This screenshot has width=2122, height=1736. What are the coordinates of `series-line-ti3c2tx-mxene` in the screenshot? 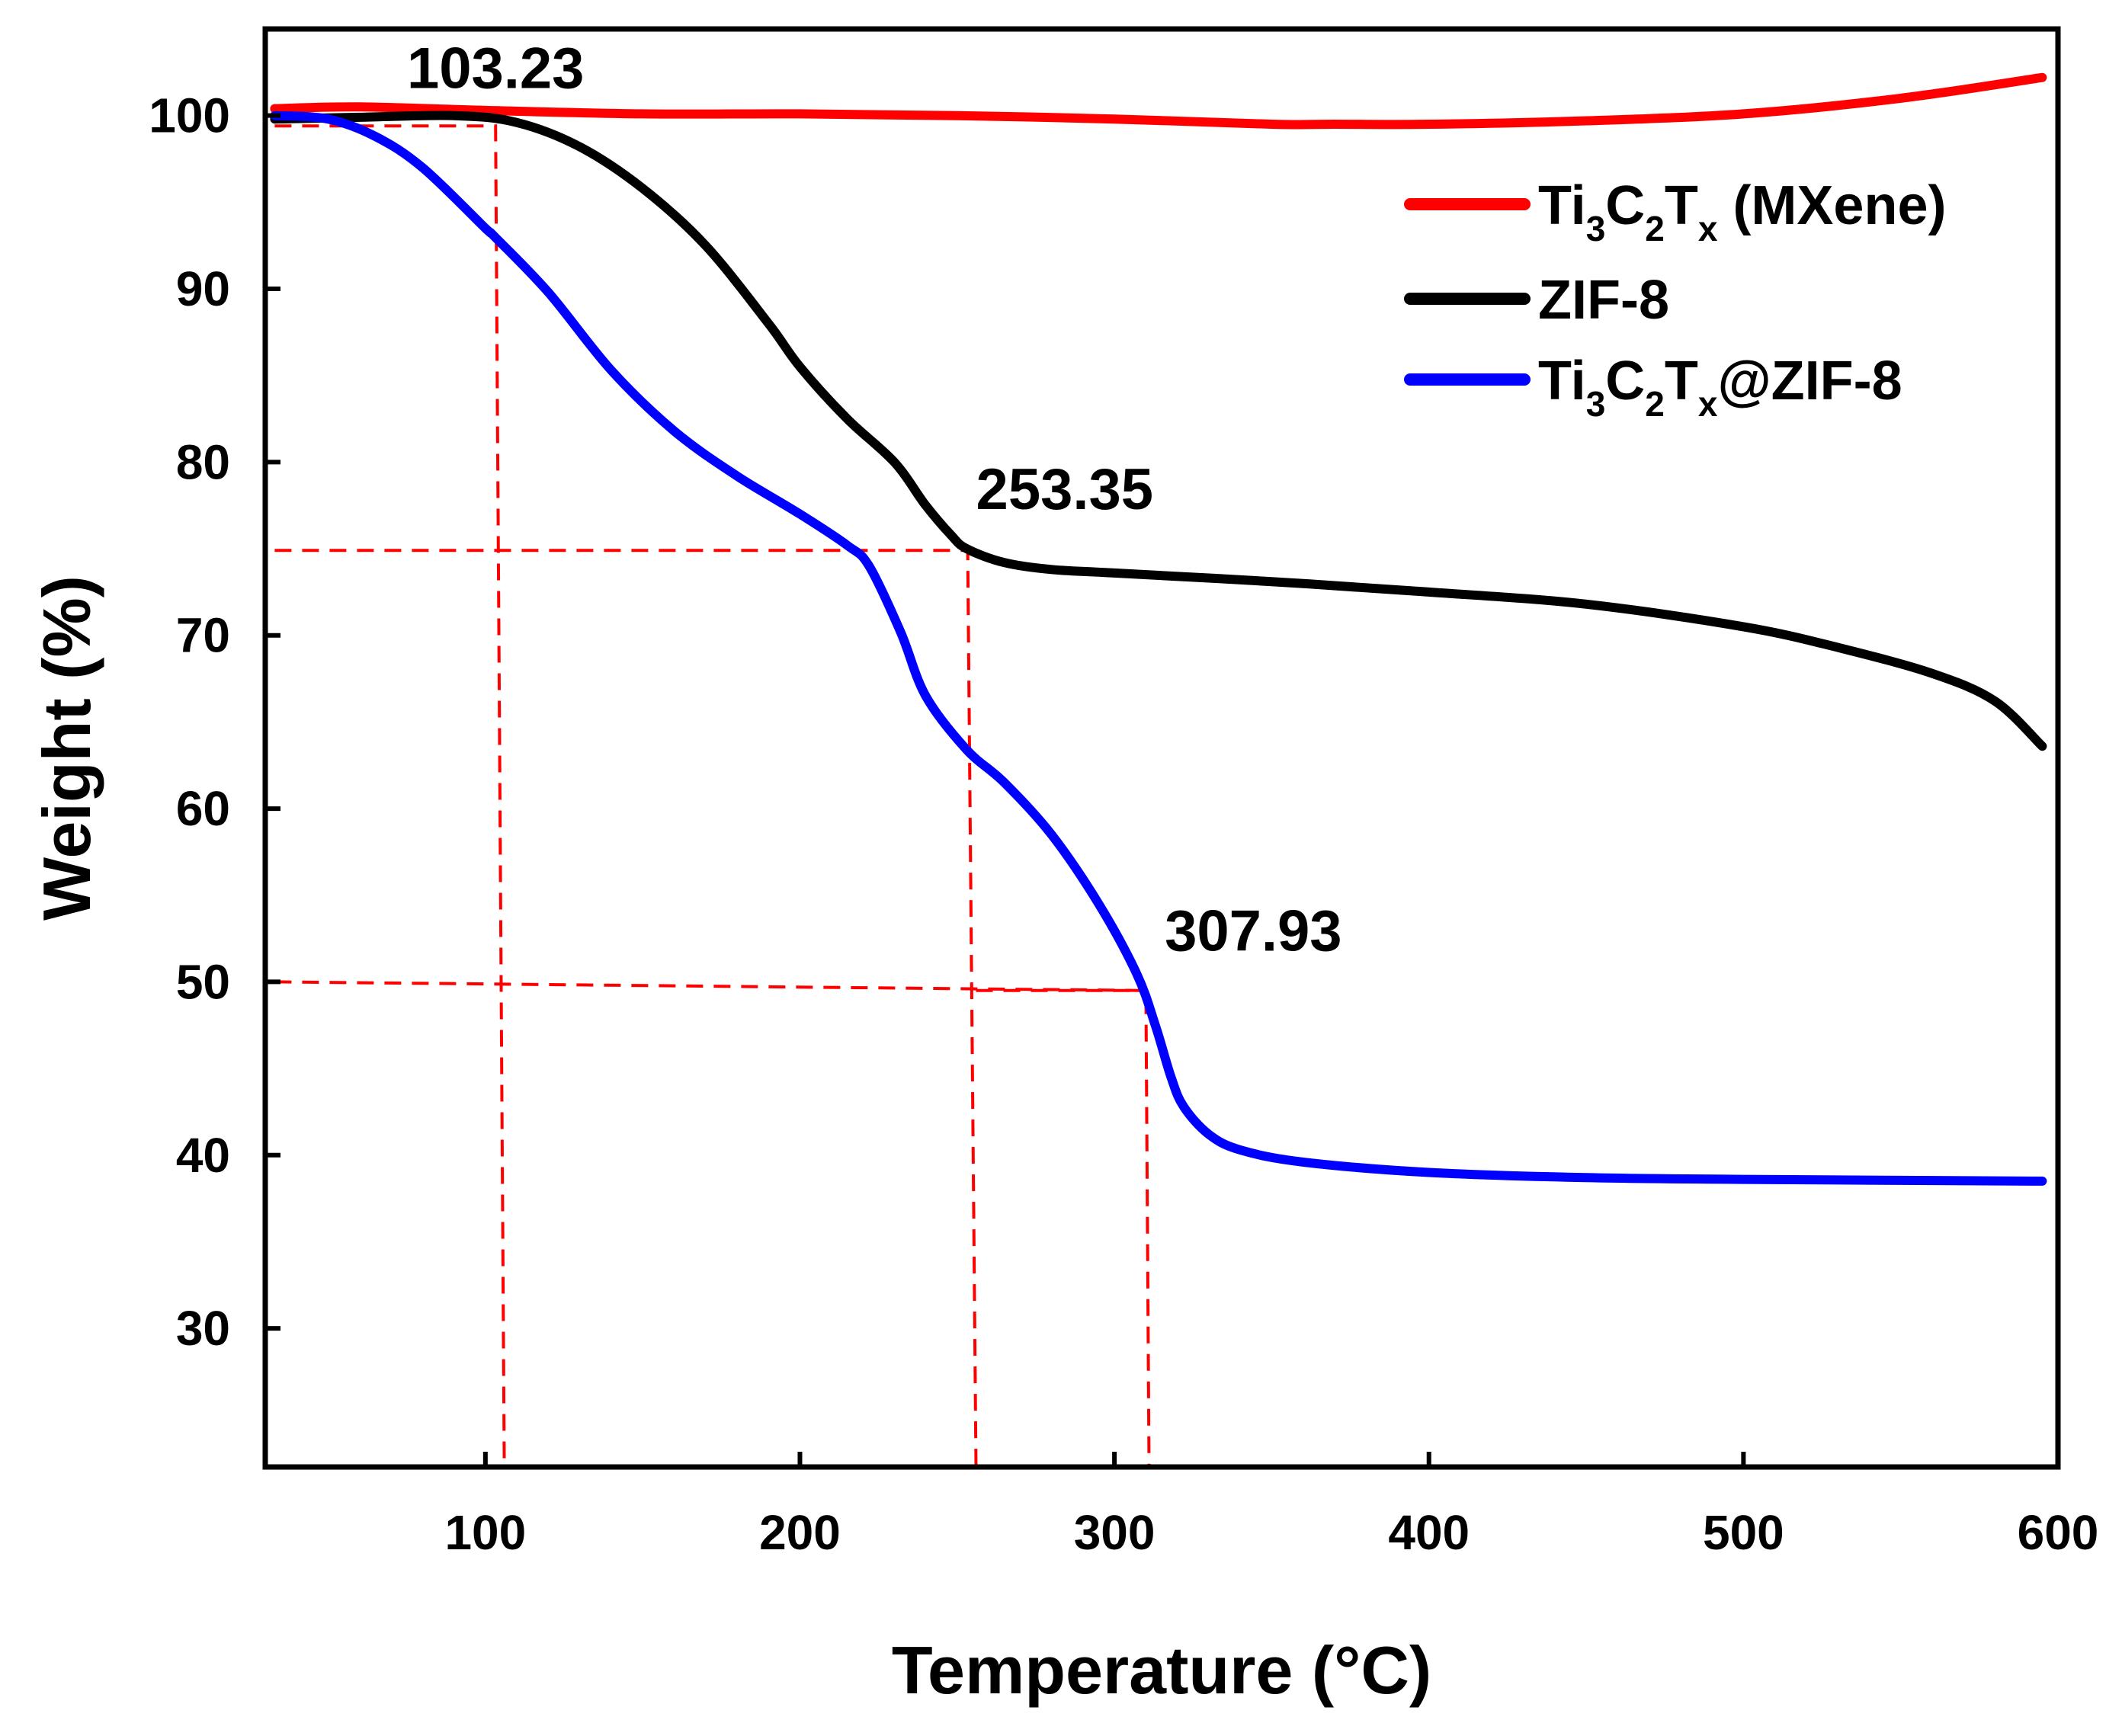 It's located at (1158, 101).